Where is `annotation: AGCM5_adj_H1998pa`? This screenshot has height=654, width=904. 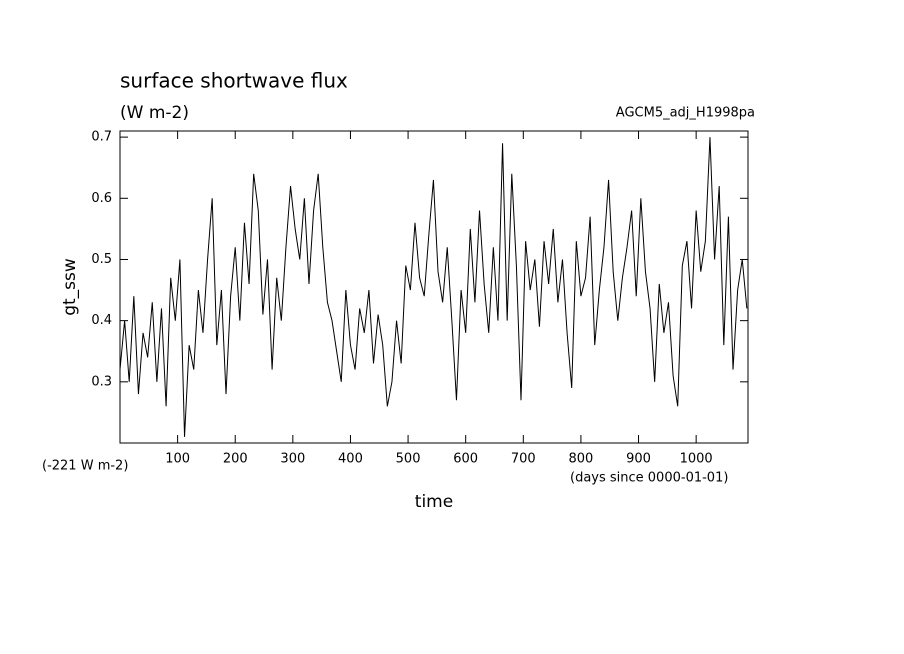 annotation: AGCM5_adj_H1998pa is located at coordinates (685, 113).